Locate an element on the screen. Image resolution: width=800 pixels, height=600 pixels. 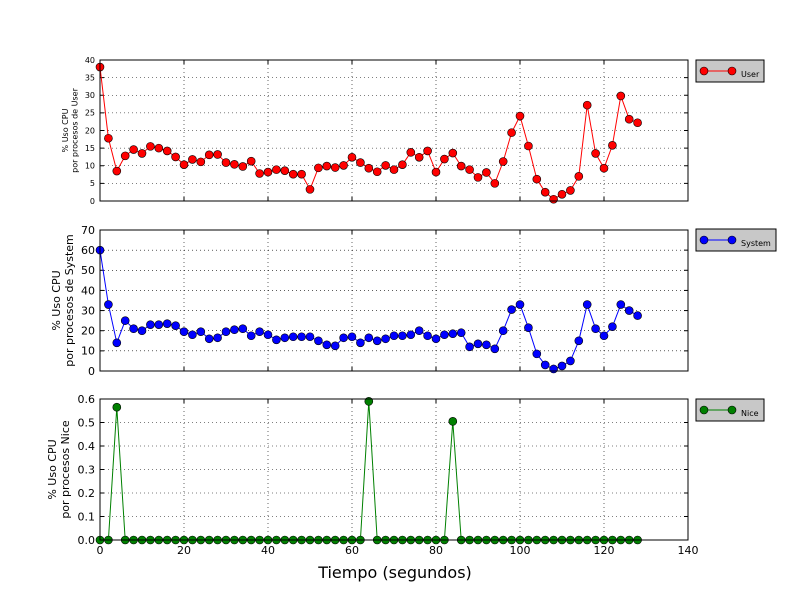
y-axis-label: % Uso CPUpor procesos de System is located at coordinates (63, 300).